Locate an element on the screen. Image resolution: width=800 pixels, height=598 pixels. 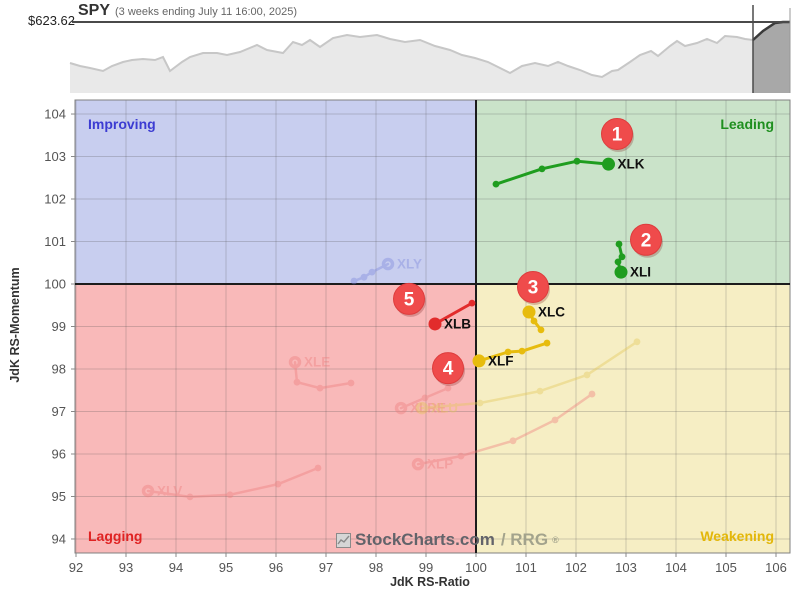
head-dot-xlv is located at coordinates (148, 491).